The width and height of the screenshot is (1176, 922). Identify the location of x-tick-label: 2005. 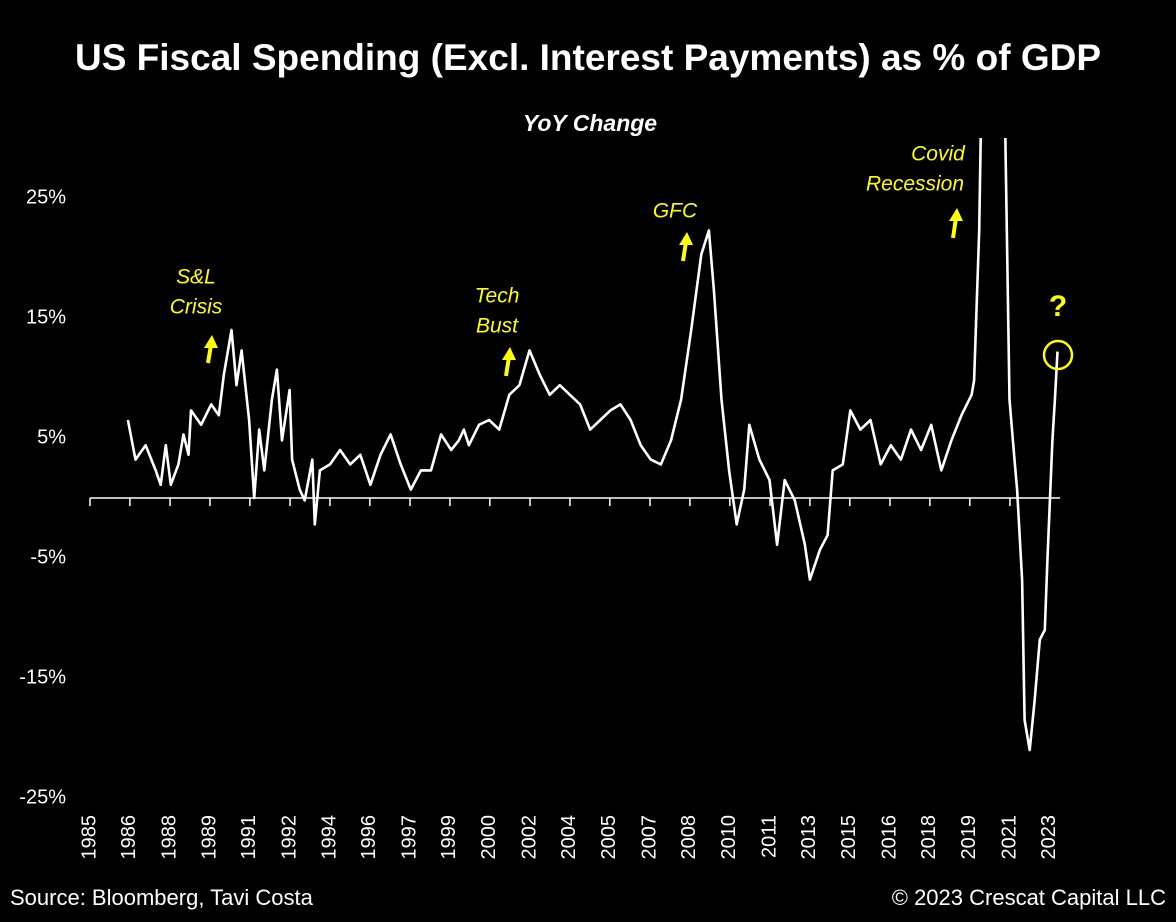
(609, 837).